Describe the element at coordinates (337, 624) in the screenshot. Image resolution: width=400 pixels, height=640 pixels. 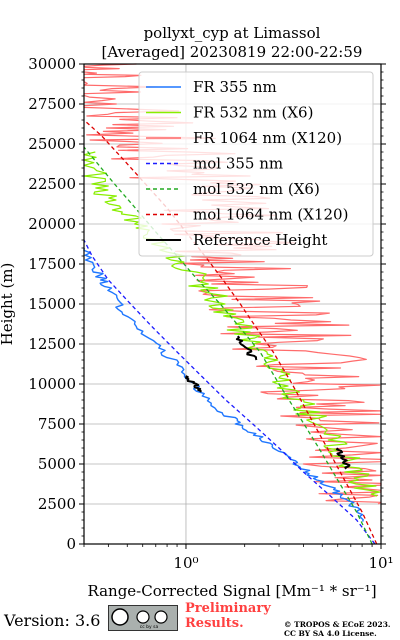
I see `copyright-line1: © TROPOS & ECoE 2023.` at that location.